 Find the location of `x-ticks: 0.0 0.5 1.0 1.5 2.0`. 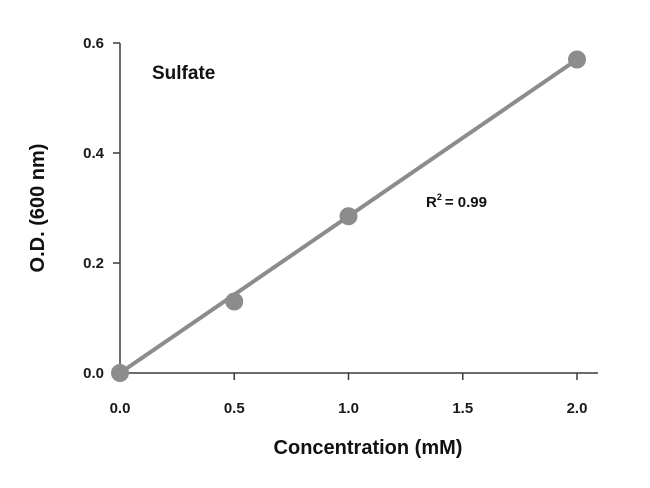

x-ticks: 0.0 0.5 1.0 1.5 2.0 is located at coordinates (349, 395).